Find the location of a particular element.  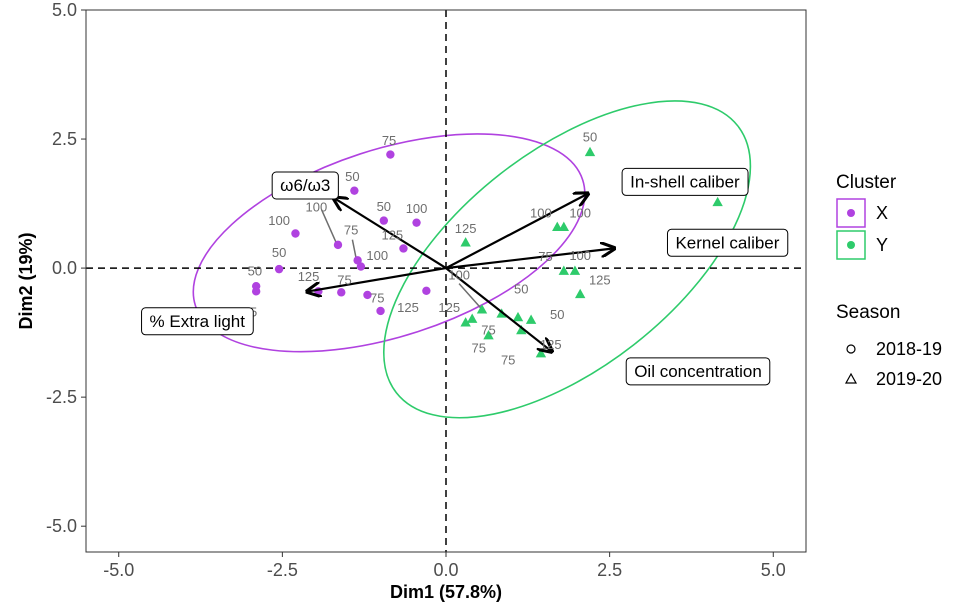

variable-label-box: Kernel caliber is located at coordinates (727, 242).